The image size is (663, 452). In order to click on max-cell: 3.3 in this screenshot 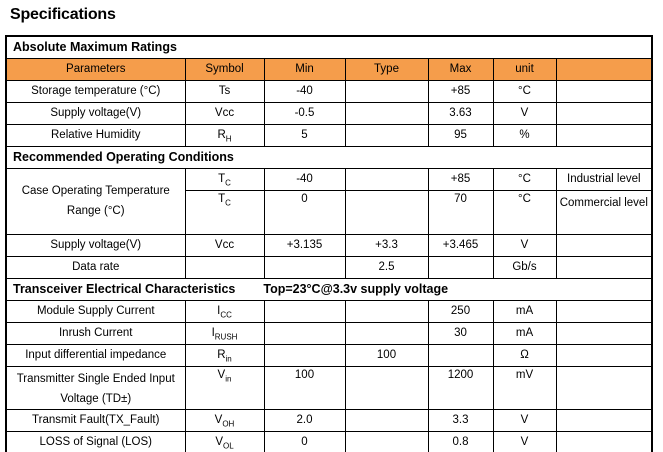, I will do `click(460, 420)`.